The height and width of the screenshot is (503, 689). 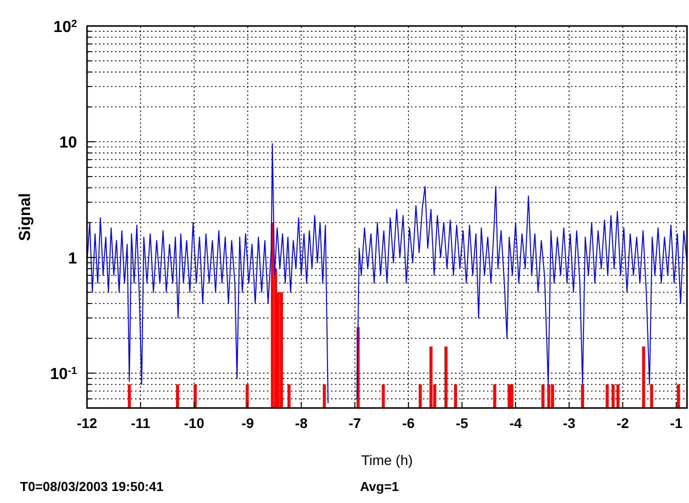 What do you see at coordinates (64, 375) in the screenshot?
I see `y-tick-label: 10$^{-1}$` at bounding box center [64, 375].